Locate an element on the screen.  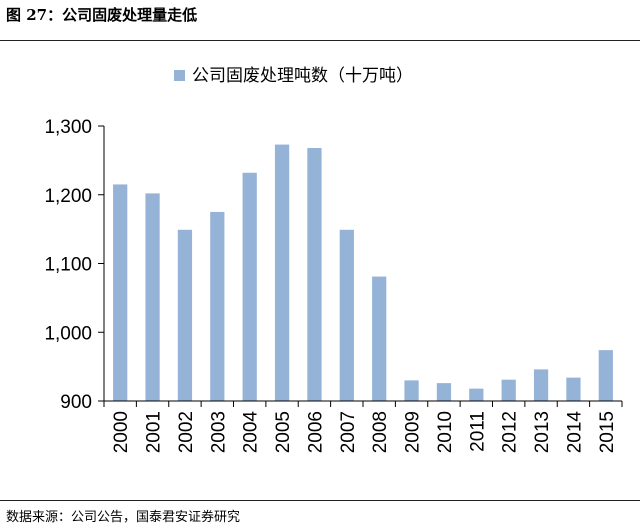
source-note: 数据来源：公司公告，国泰君安证券研究 is located at coordinates (123, 517).